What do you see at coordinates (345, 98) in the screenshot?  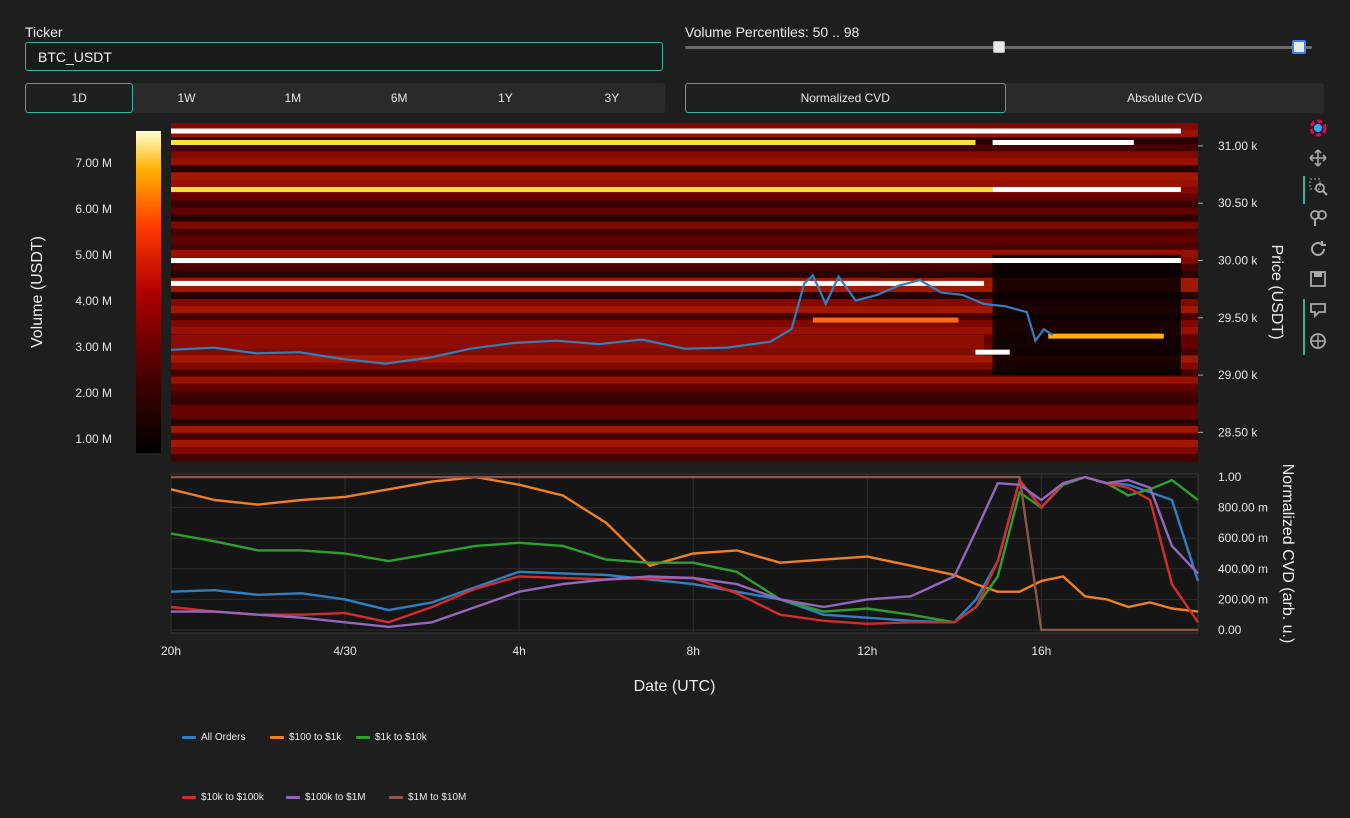 I see `timeframe-selector: 1D 1W 1M 6M 1Y 3Y` at bounding box center [345, 98].